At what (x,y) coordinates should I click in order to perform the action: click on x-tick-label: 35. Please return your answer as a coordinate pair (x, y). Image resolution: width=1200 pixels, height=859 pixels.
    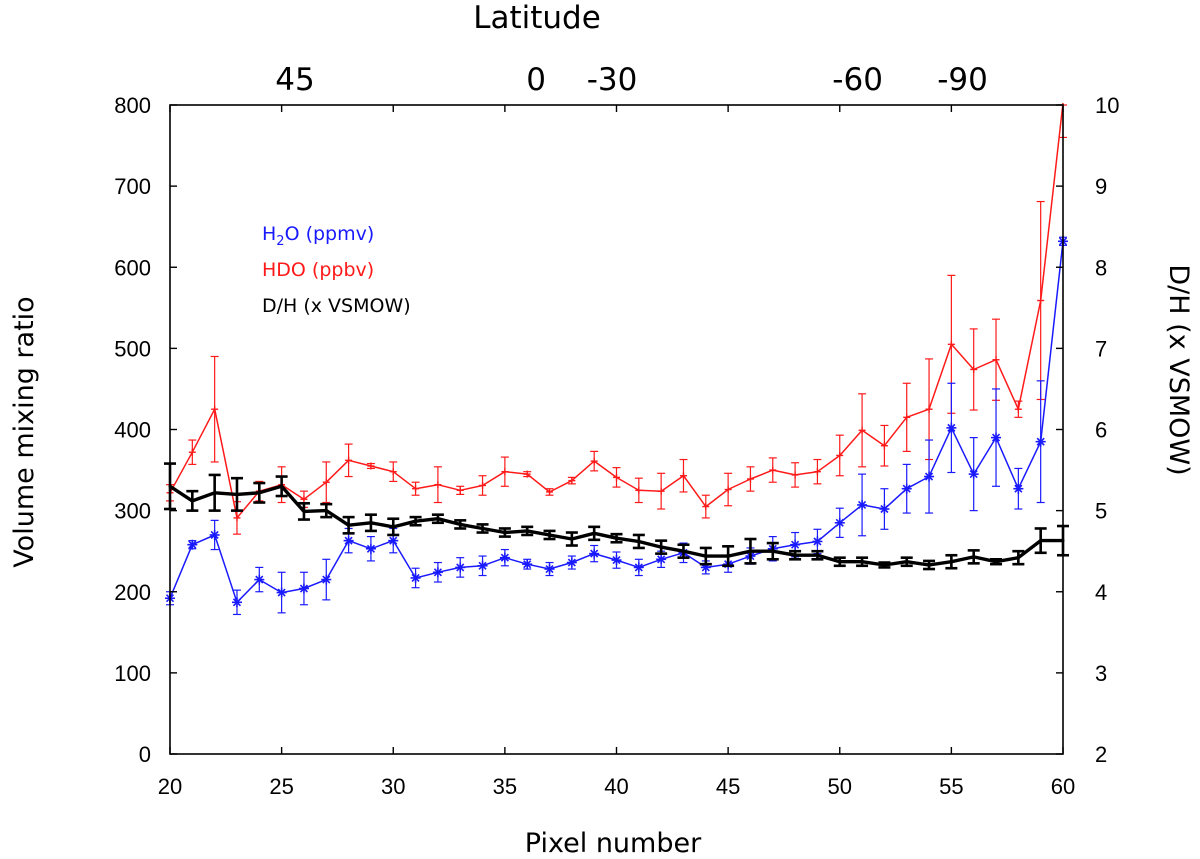
    Looking at the image, I should click on (505, 786).